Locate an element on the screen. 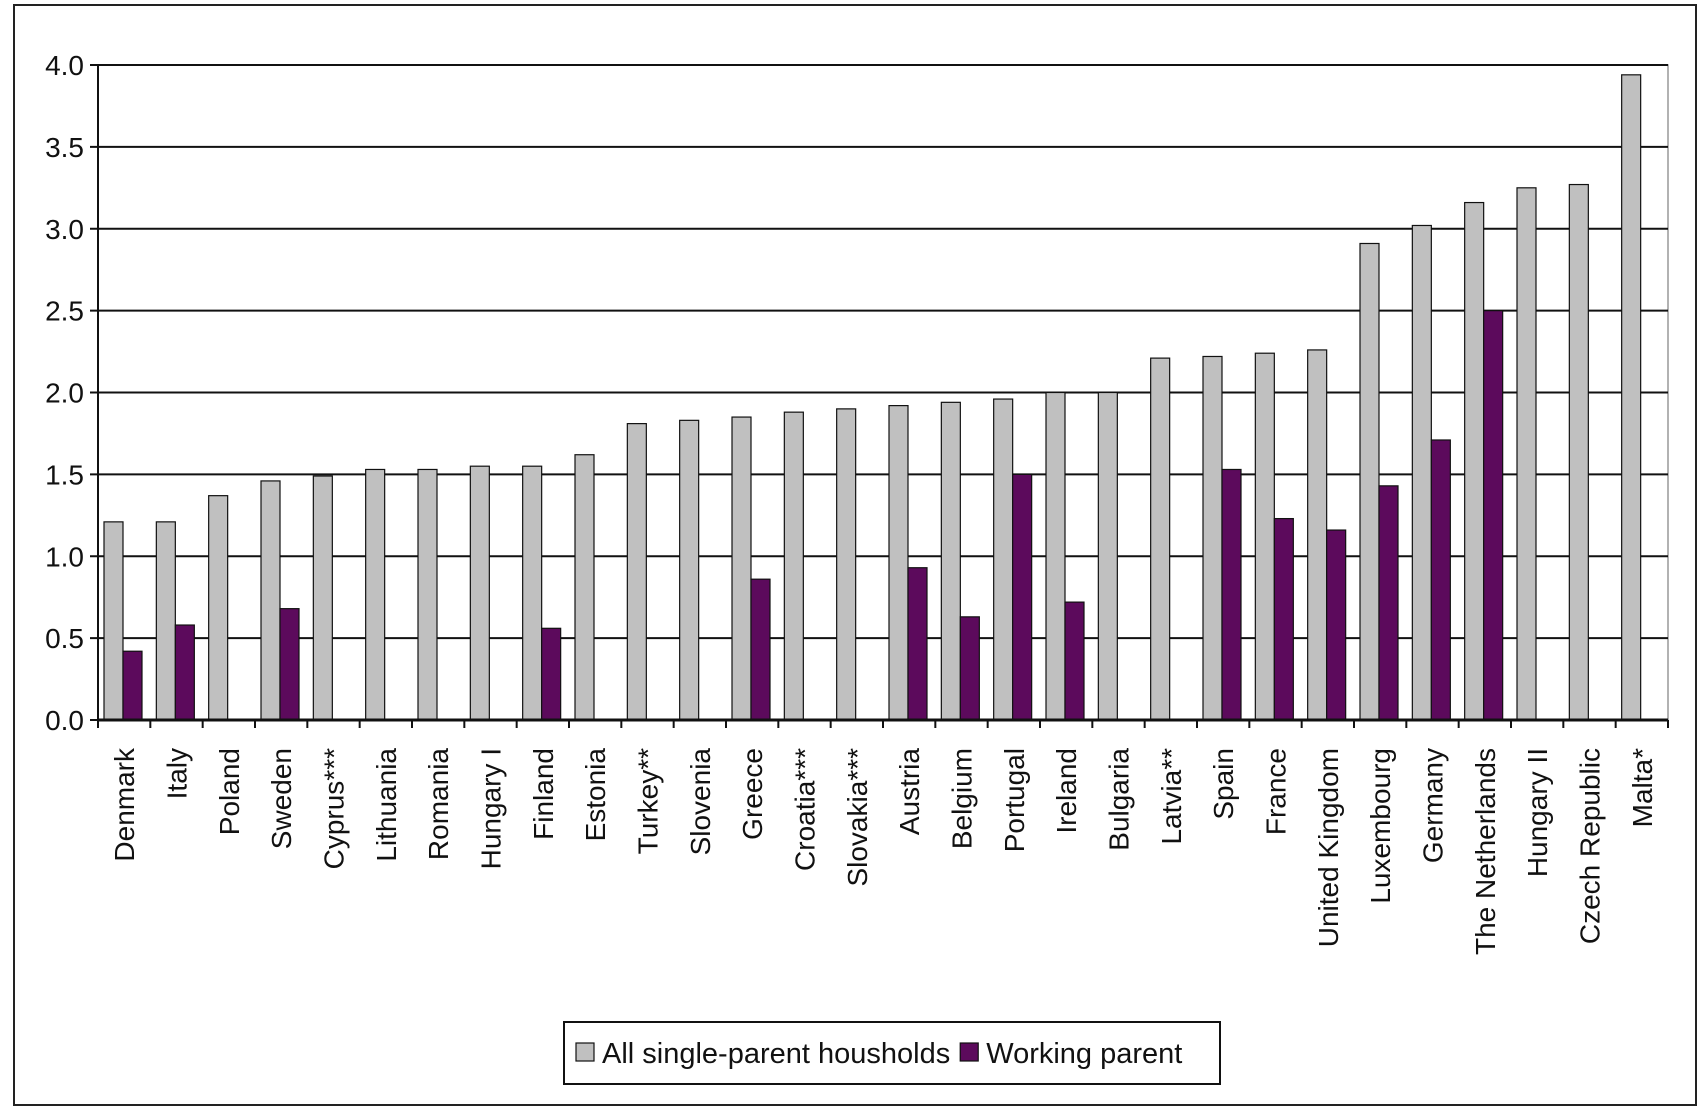 The image size is (1702, 1110). x-tick-label: Cyprus*** is located at coordinates (334, 808).